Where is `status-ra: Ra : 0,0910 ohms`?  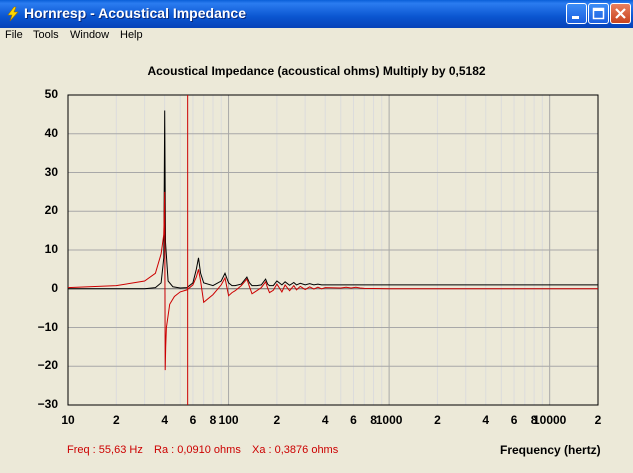 status-ra: Ra : 0,0910 ohms is located at coordinates (197, 450).